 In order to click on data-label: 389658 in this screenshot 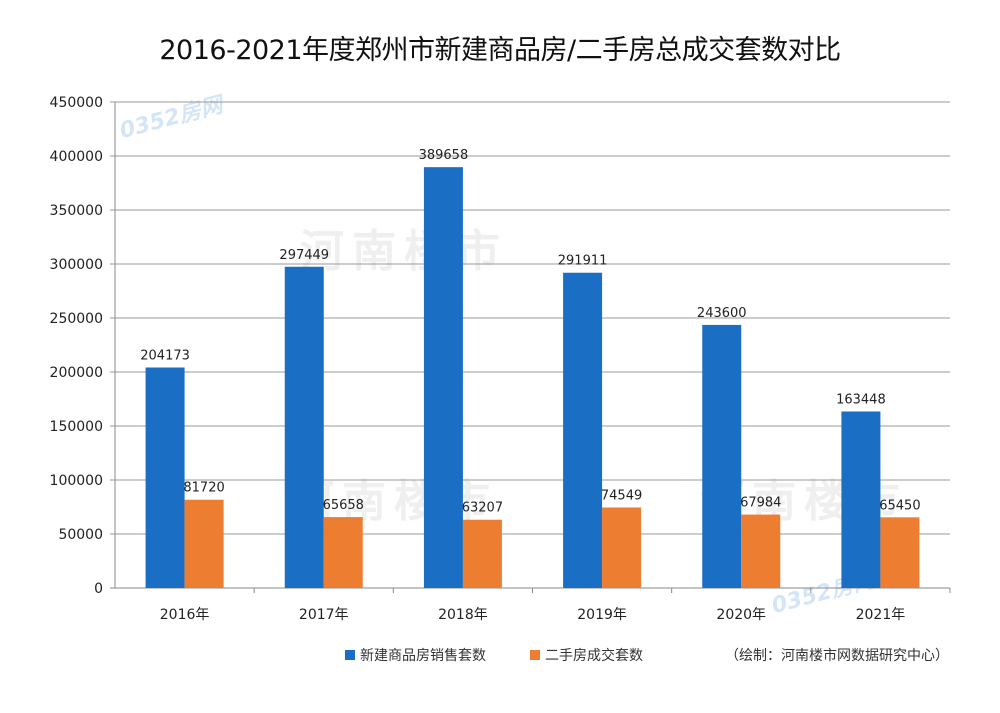, I will do `click(444, 155)`.